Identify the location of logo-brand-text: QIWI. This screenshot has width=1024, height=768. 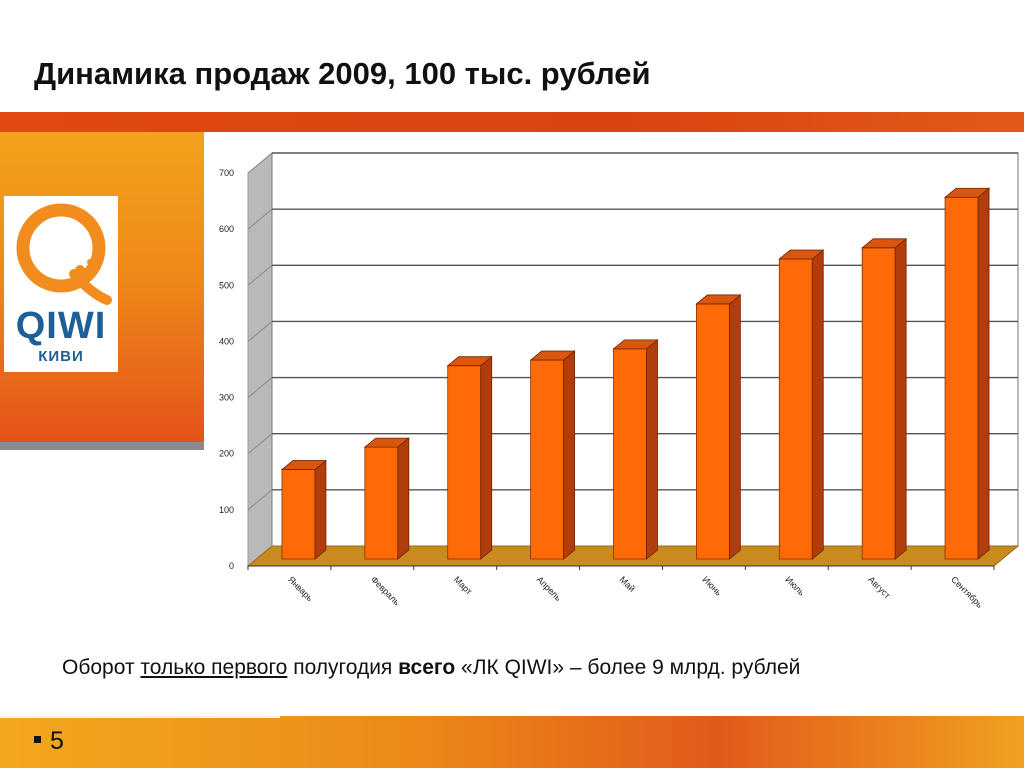
(61, 326).